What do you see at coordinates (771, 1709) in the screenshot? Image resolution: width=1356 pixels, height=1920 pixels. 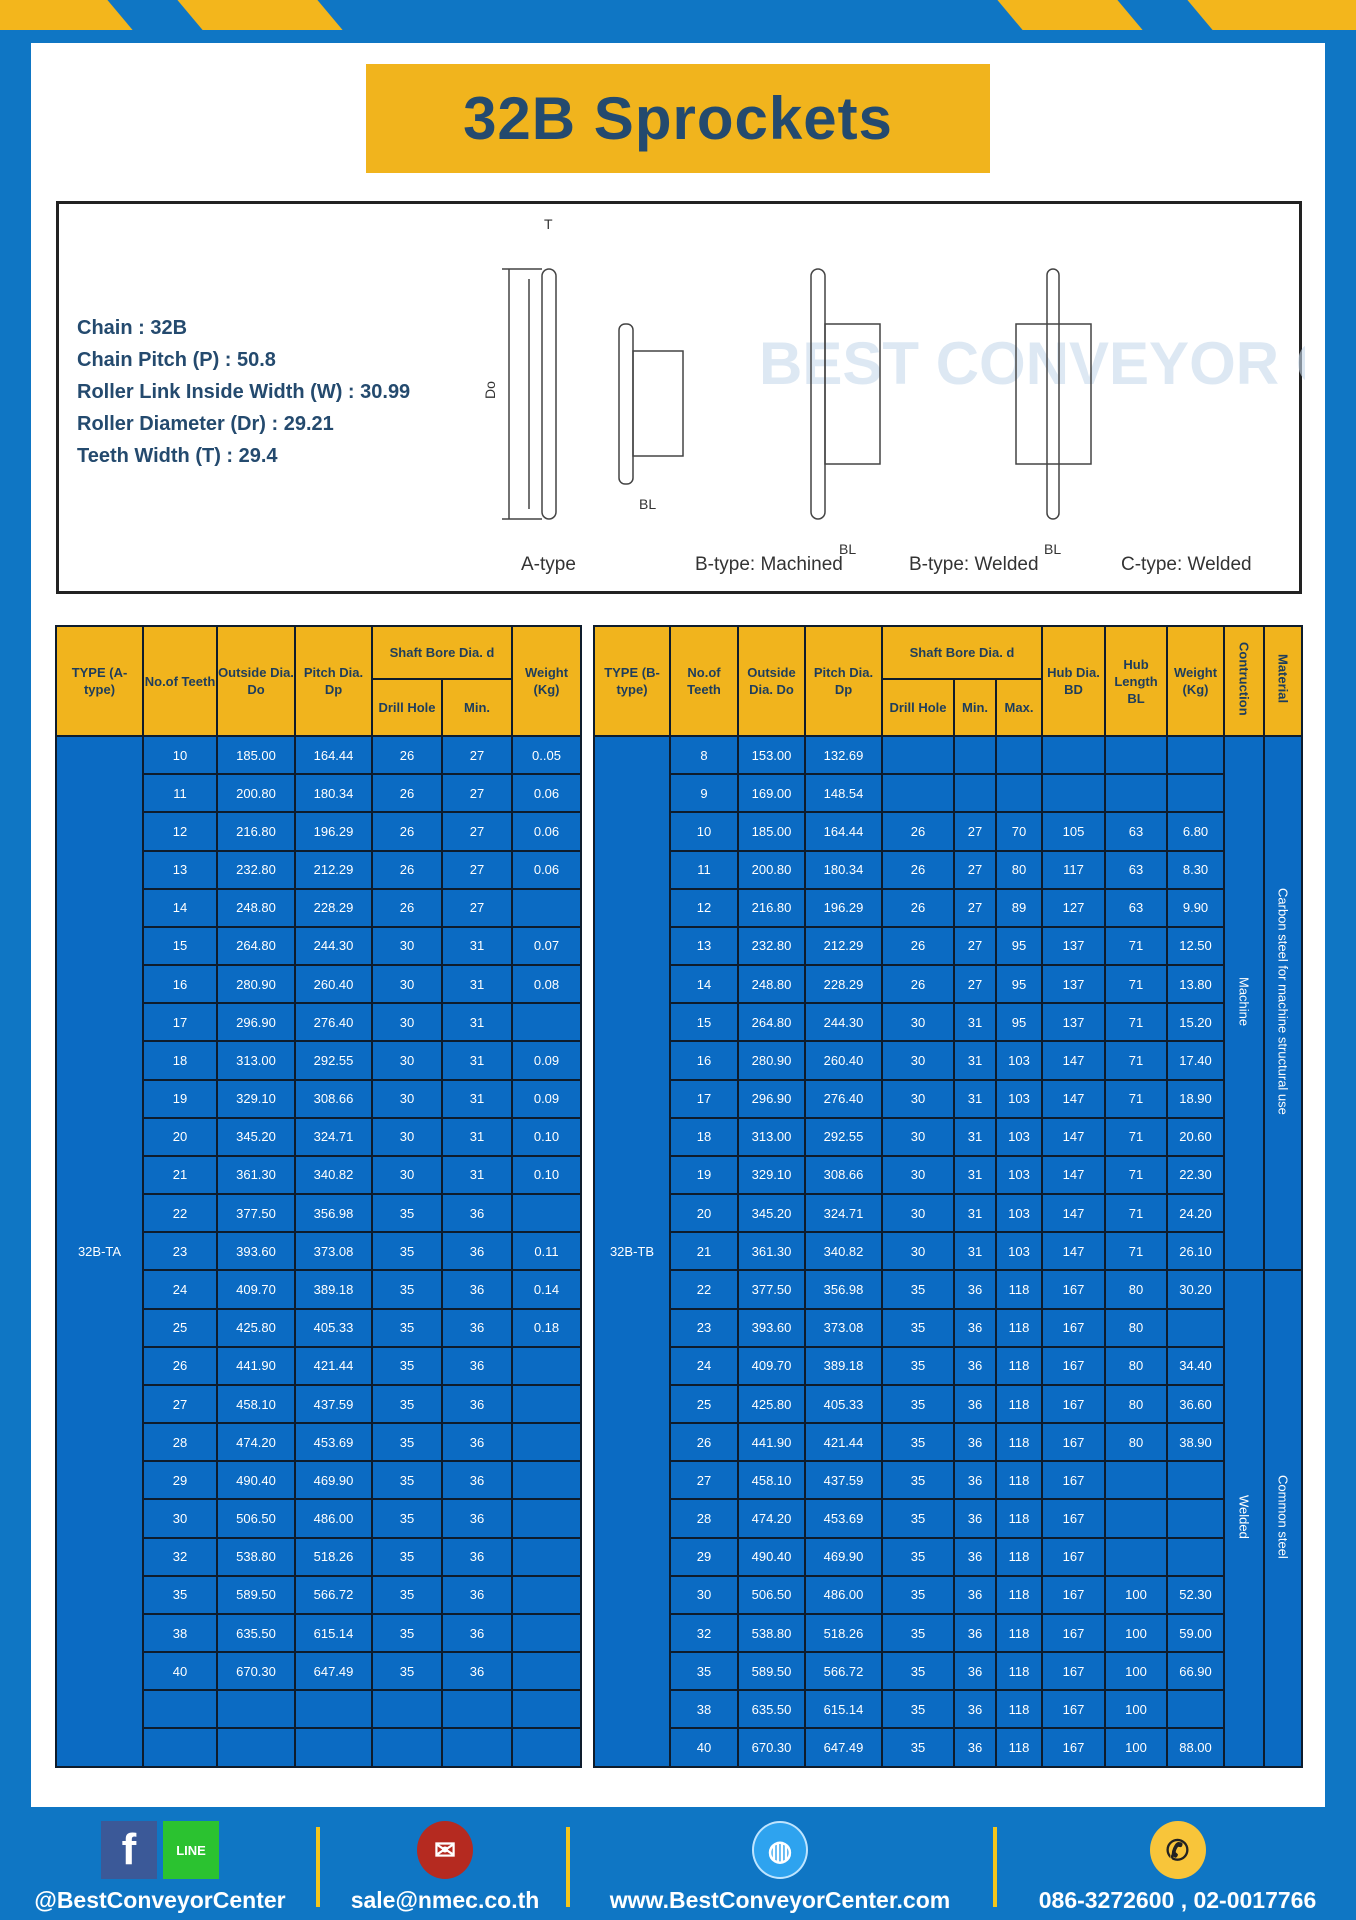 I see `table-cell: 635.50` at bounding box center [771, 1709].